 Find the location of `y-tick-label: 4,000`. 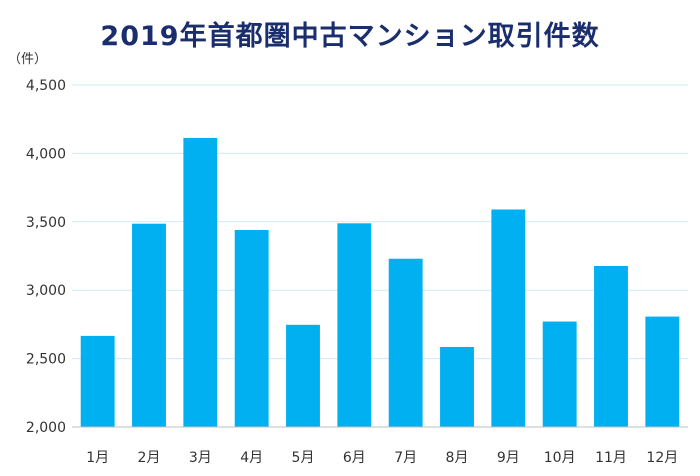

y-tick-label: 4,000 is located at coordinates (46, 154).